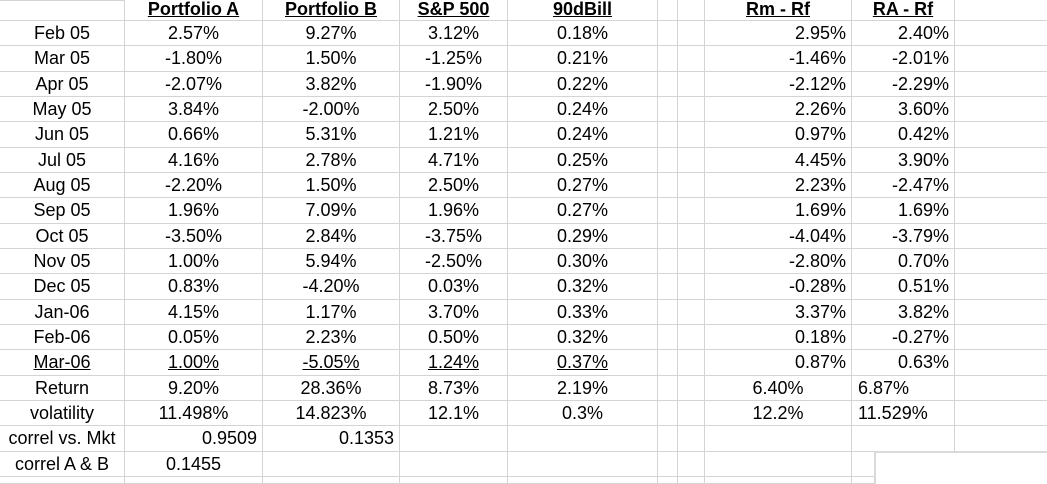 Image resolution: width=1047 pixels, height=484 pixels. Describe the element at coordinates (903, 109) in the screenshot. I see `grid-cell: 3.60%` at that location.